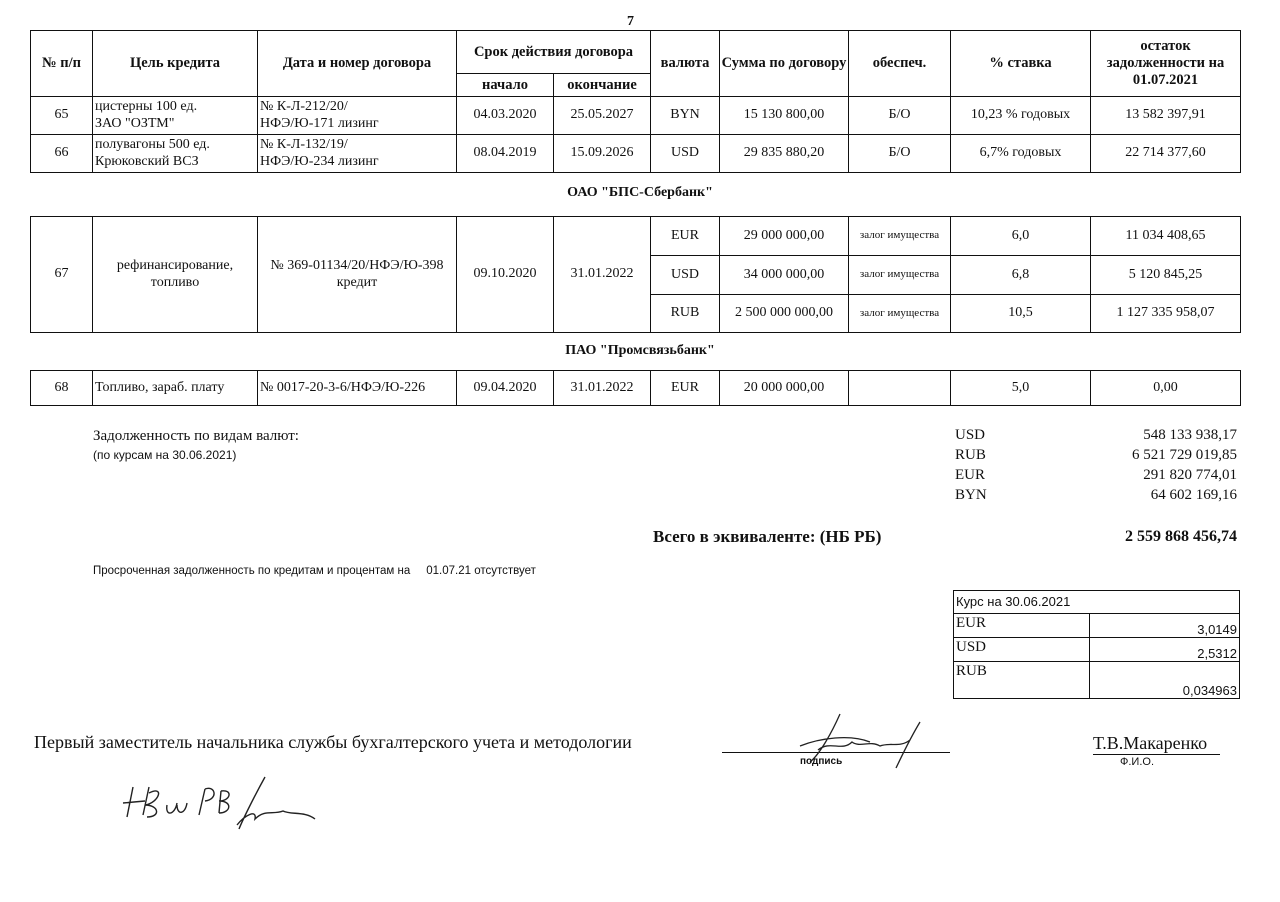 The image size is (1280, 902). I want to click on cell-purpose: полувагоны 500 ед. Крюковский ВСЗ, so click(175, 153).